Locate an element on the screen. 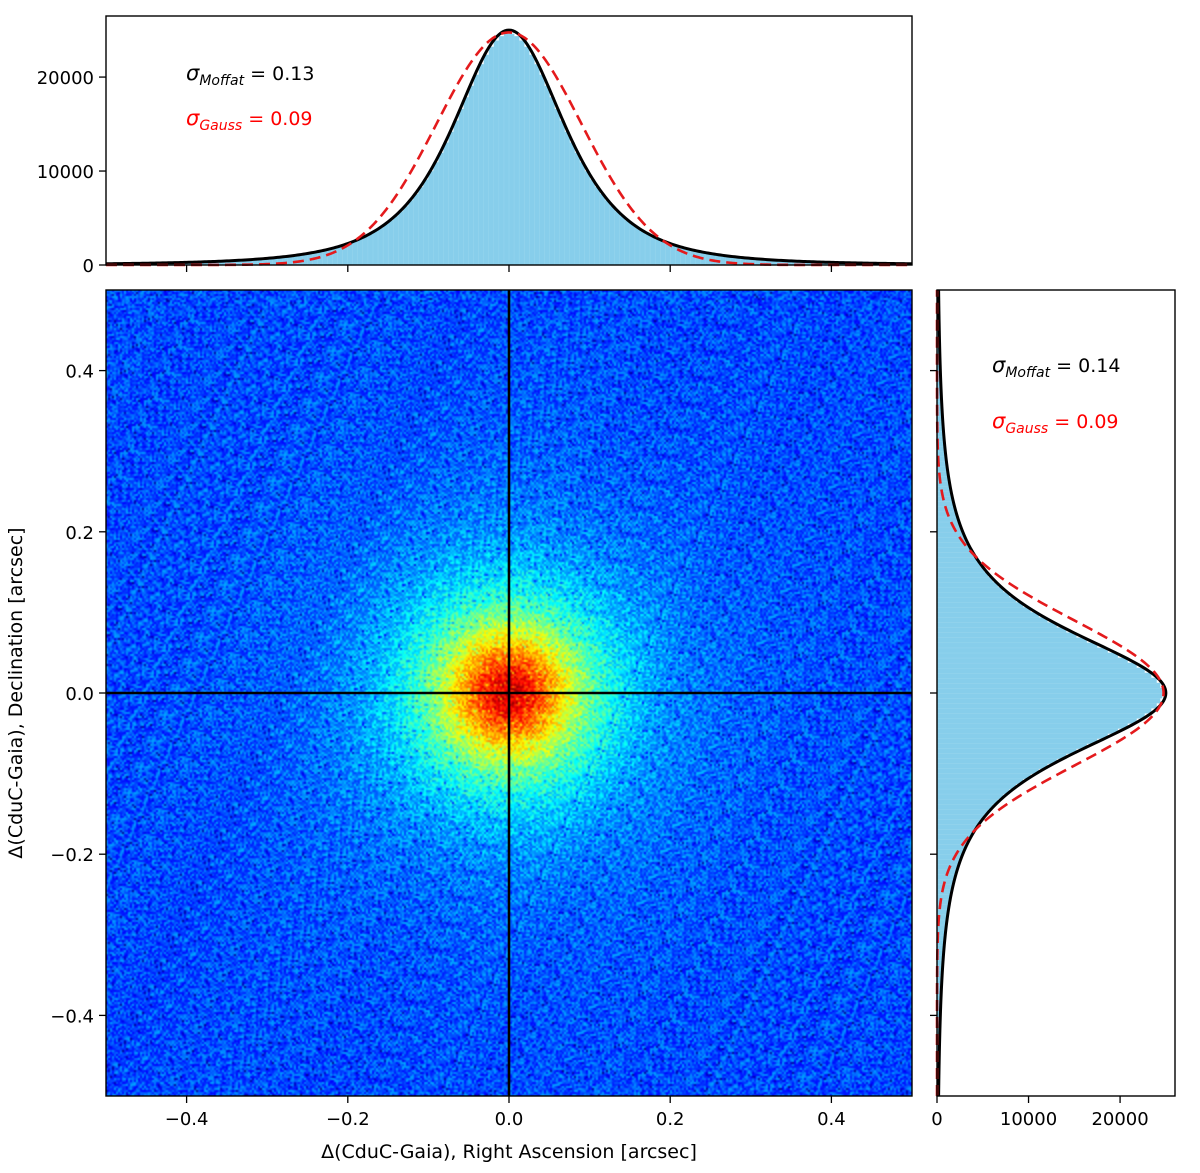 This screenshot has width=1200, height=1173. right-histogram: 0 10000 20000 σMoffat = 0.14 σGauss = 0.09 is located at coordinates (1053, 709).